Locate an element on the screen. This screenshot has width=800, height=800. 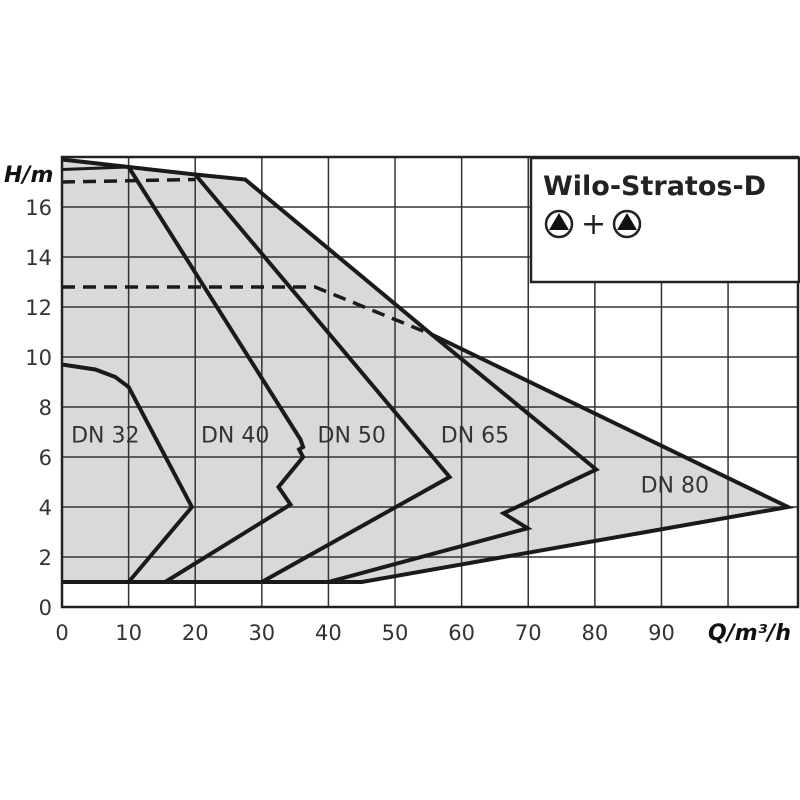
x-tick-label: 20 is located at coordinates (195, 633).